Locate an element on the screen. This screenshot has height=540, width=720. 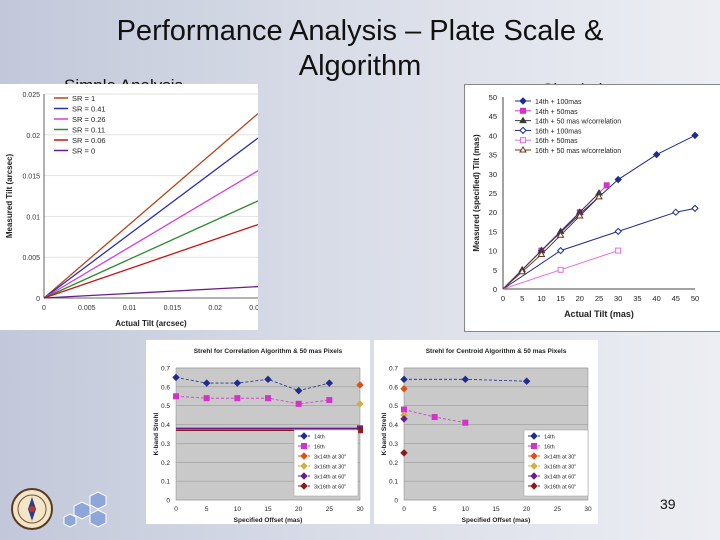
legend-label: SR = 1 is located at coordinates (83, 98).